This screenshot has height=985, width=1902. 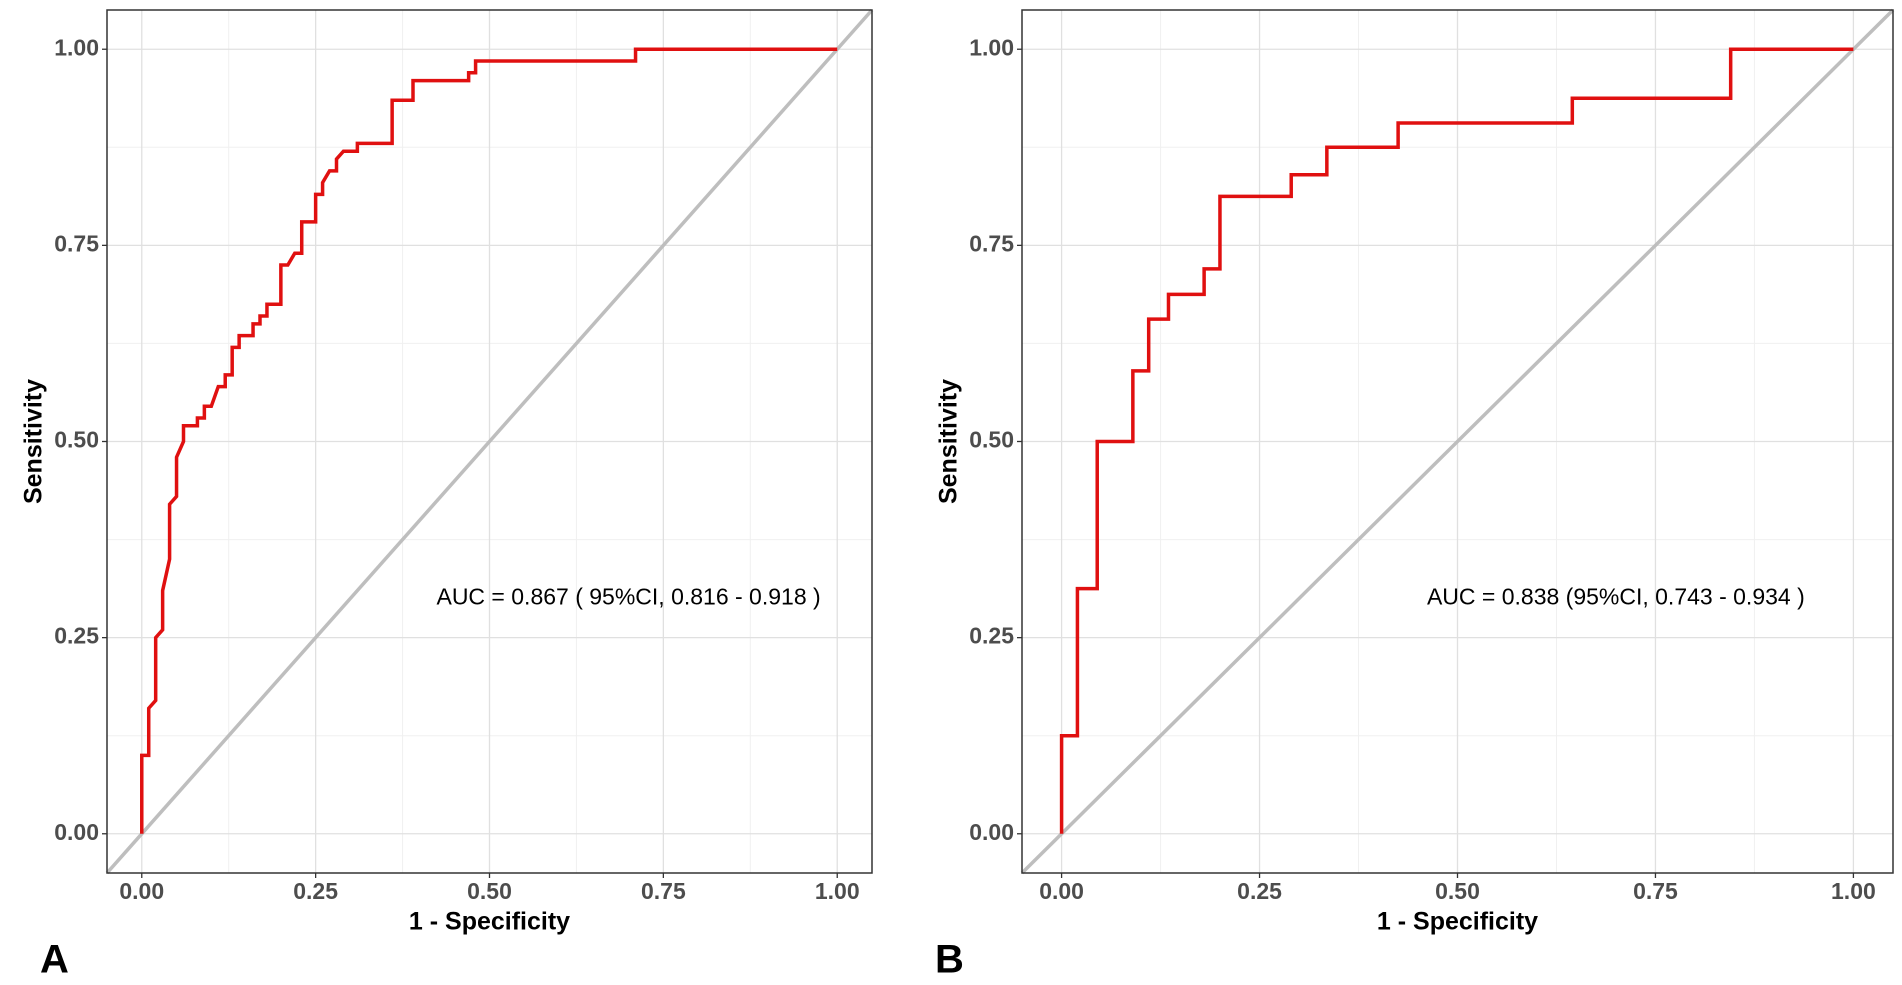 I want to click on panel-label: A, so click(x=54, y=960).